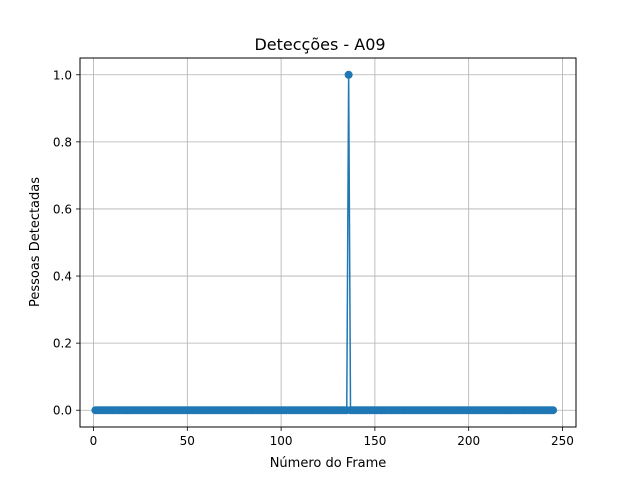  What do you see at coordinates (94, 441) in the screenshot?
I see `x-tick-label: 0` at bounding box center [94, 441].